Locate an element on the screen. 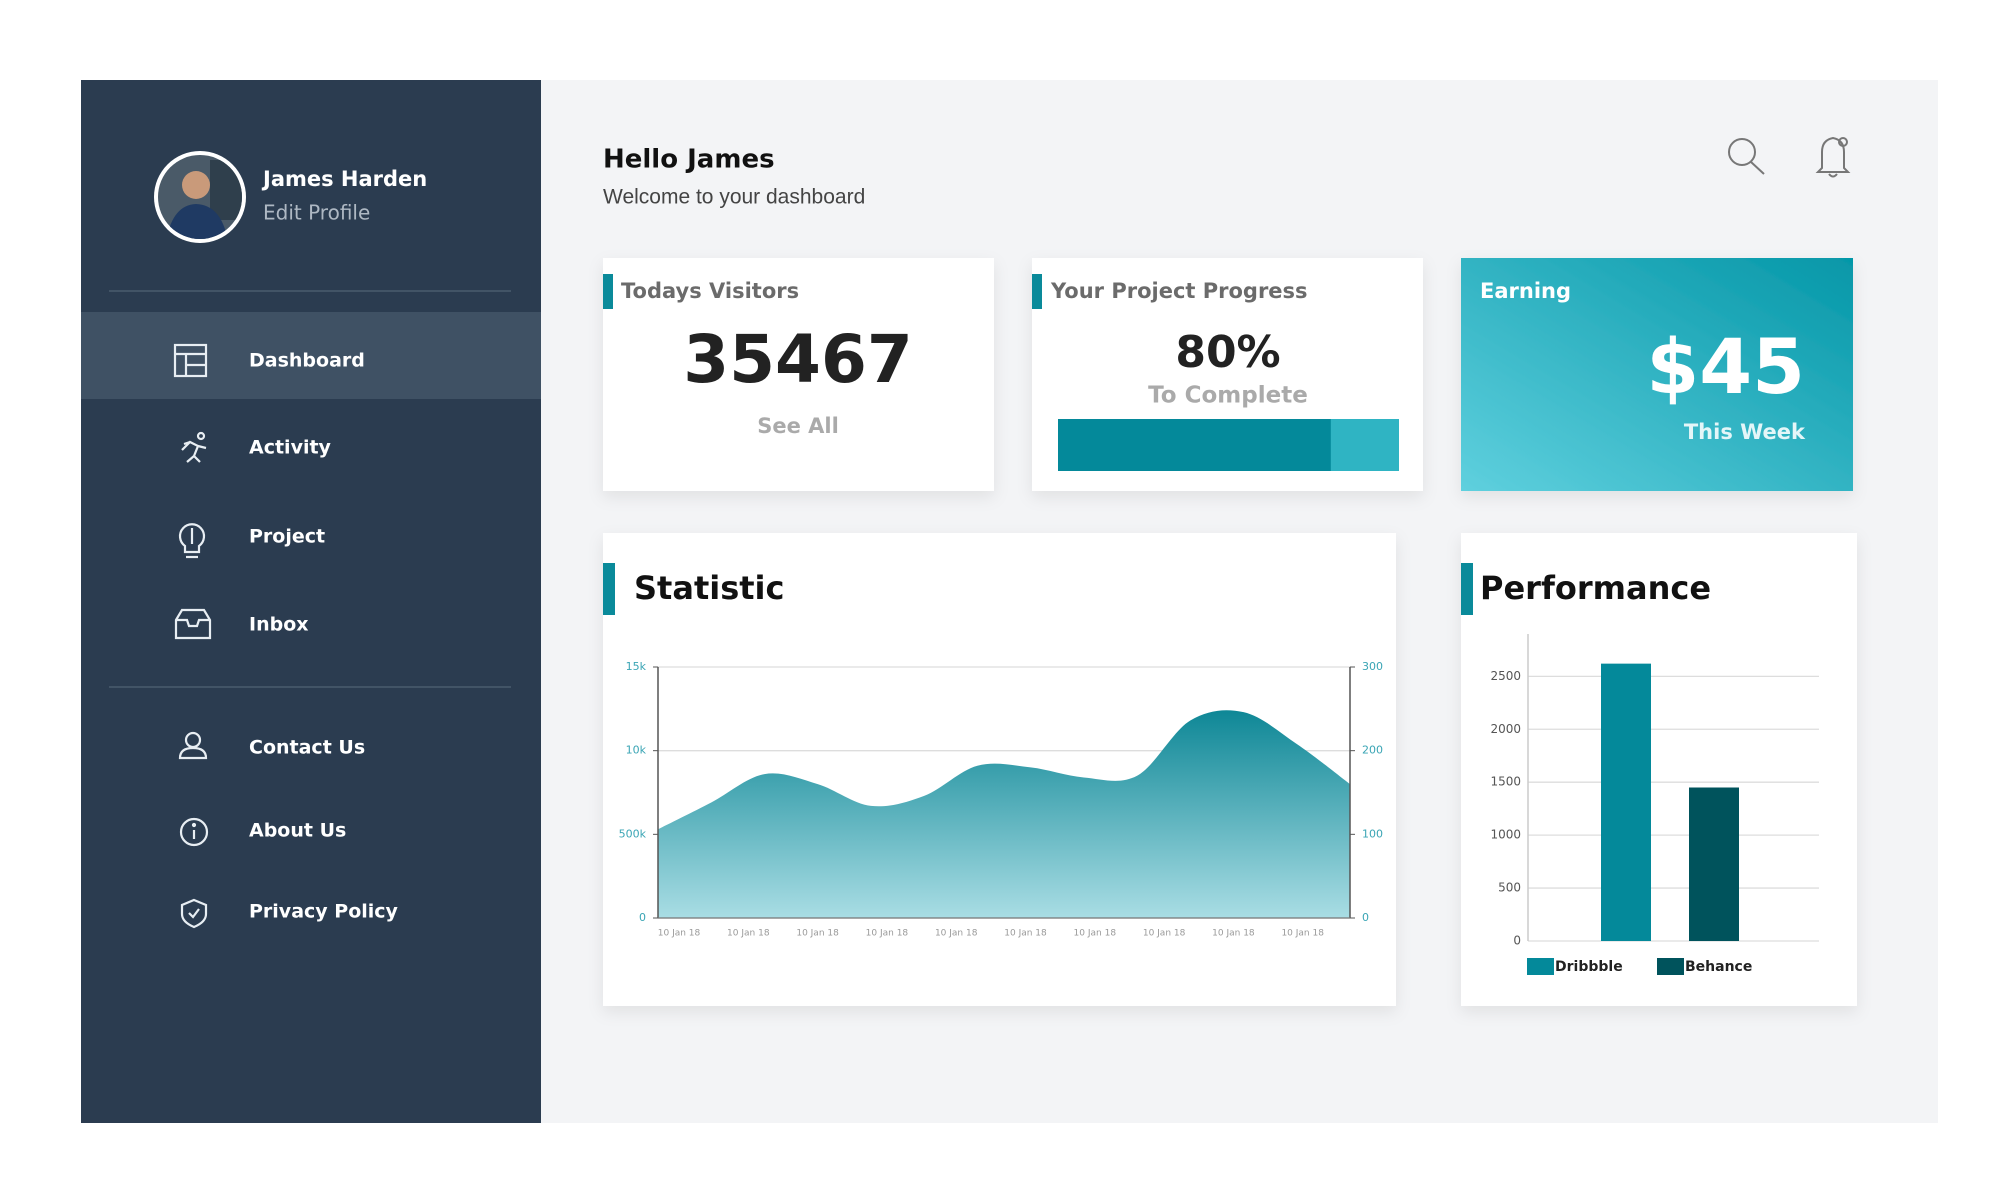 The width and height of the screenshot is (2000, 1191). card-title: Earning is located at coordinates (1525, 291).